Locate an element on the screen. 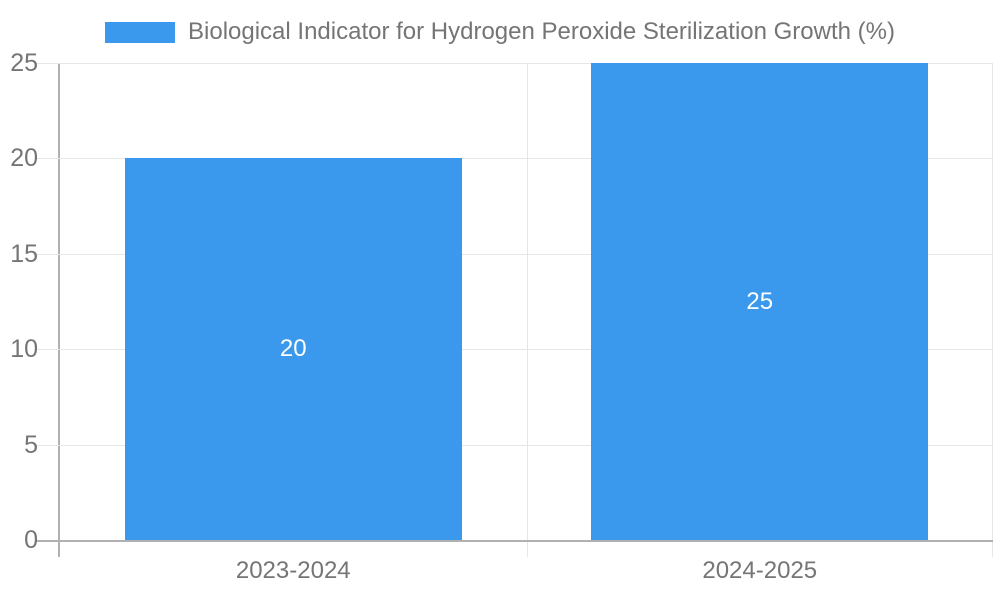  legend-swatch is located at coordinates (140, 32).